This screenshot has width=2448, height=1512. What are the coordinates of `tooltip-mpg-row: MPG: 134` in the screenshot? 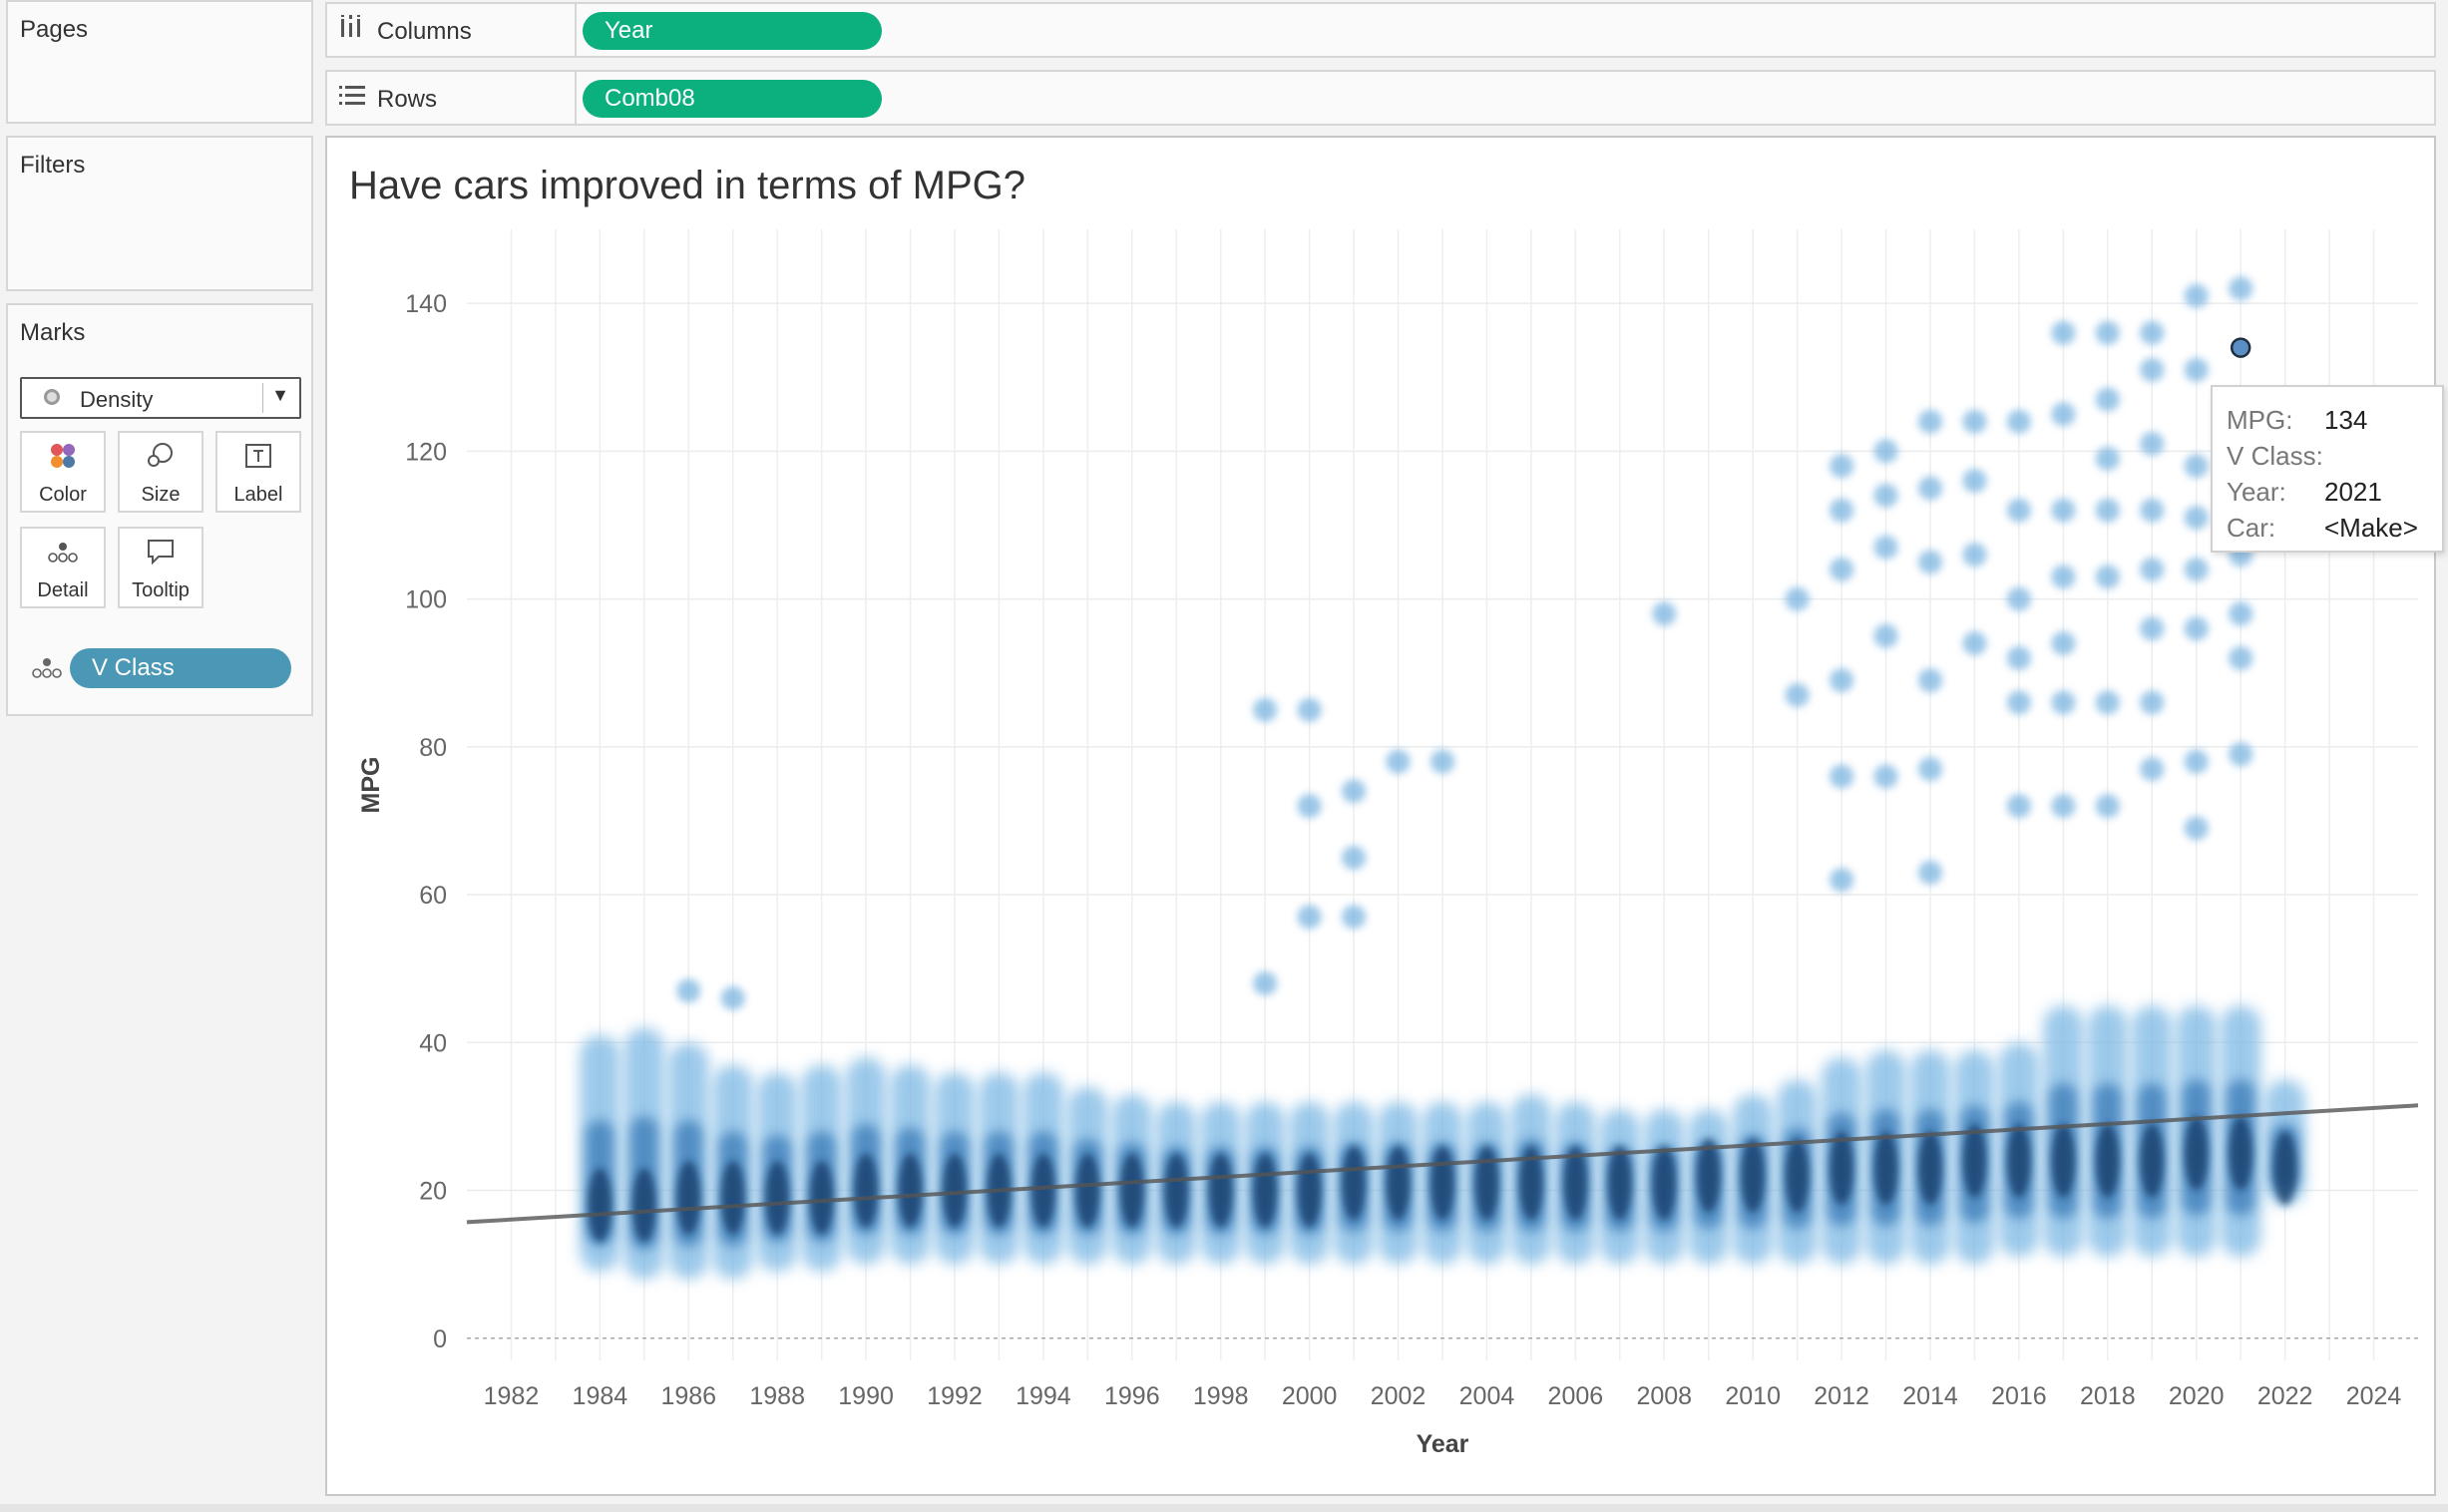 It's located at (2297, 420).